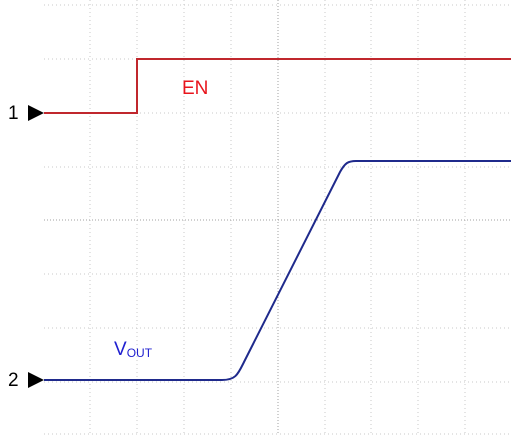  What do you see at coordinates (195, 88) in the screenshot?
I see `en-label: EN` at bounding box center [195, 88].